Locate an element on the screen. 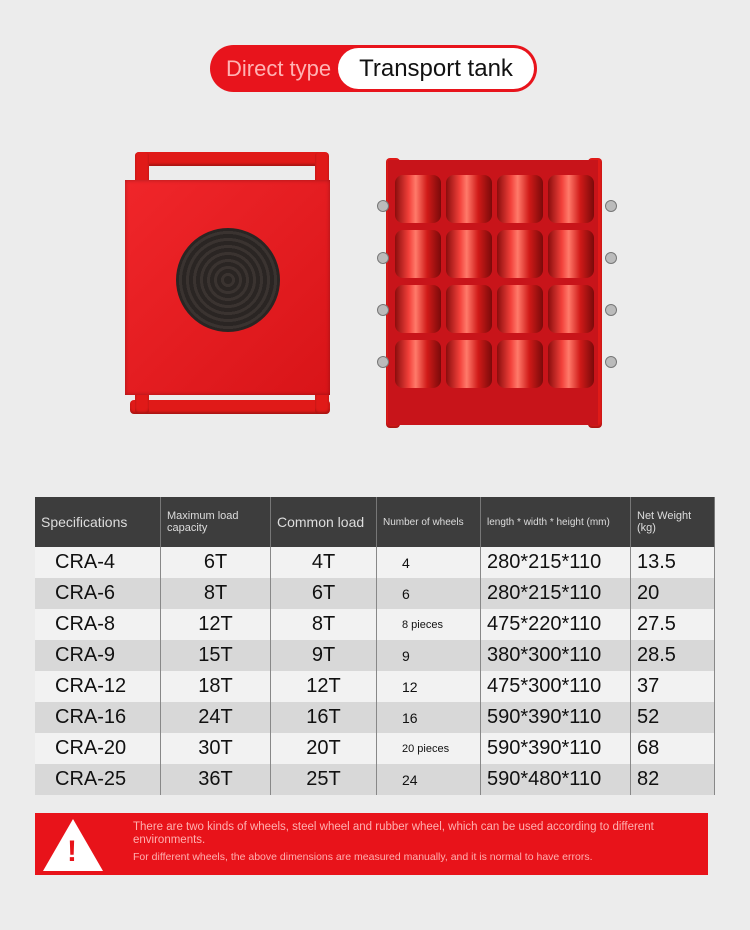  table-cell: 27.5 is located at coordinates (672, 624).